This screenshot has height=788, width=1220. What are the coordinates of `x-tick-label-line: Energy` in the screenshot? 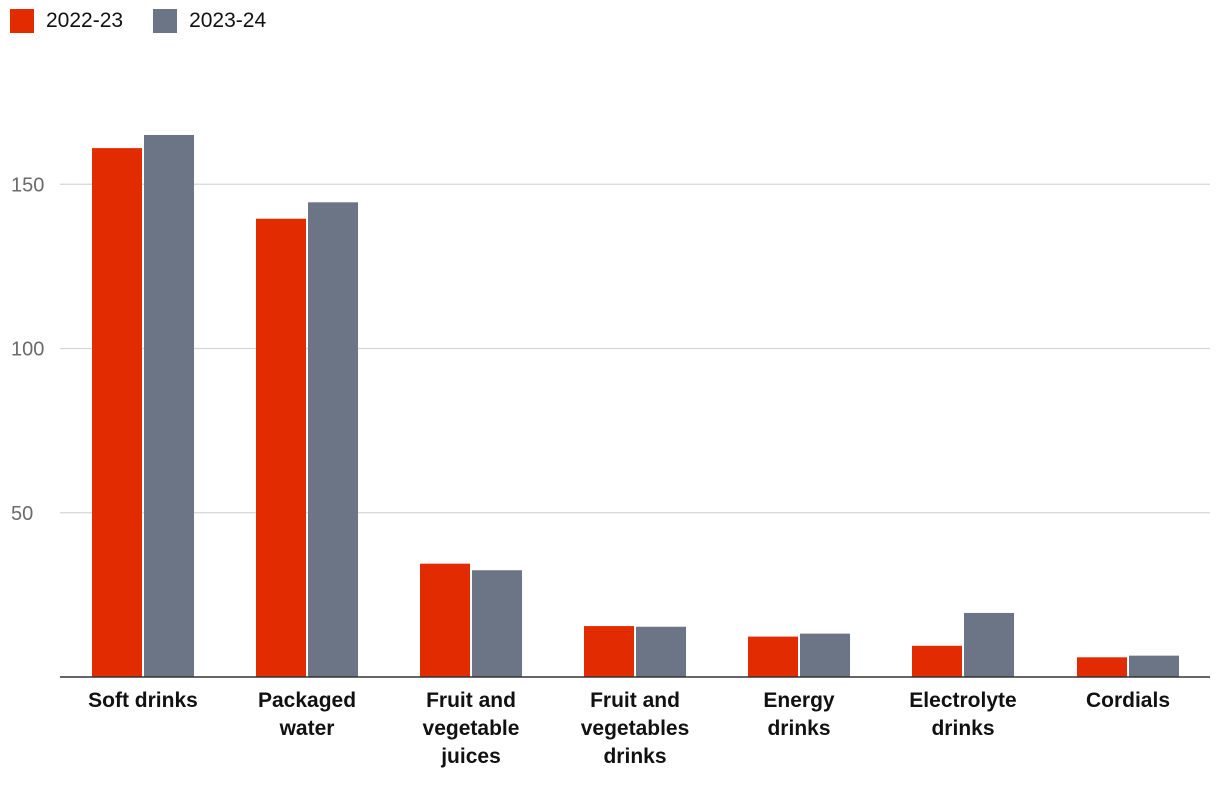 It's located at (799, 700).